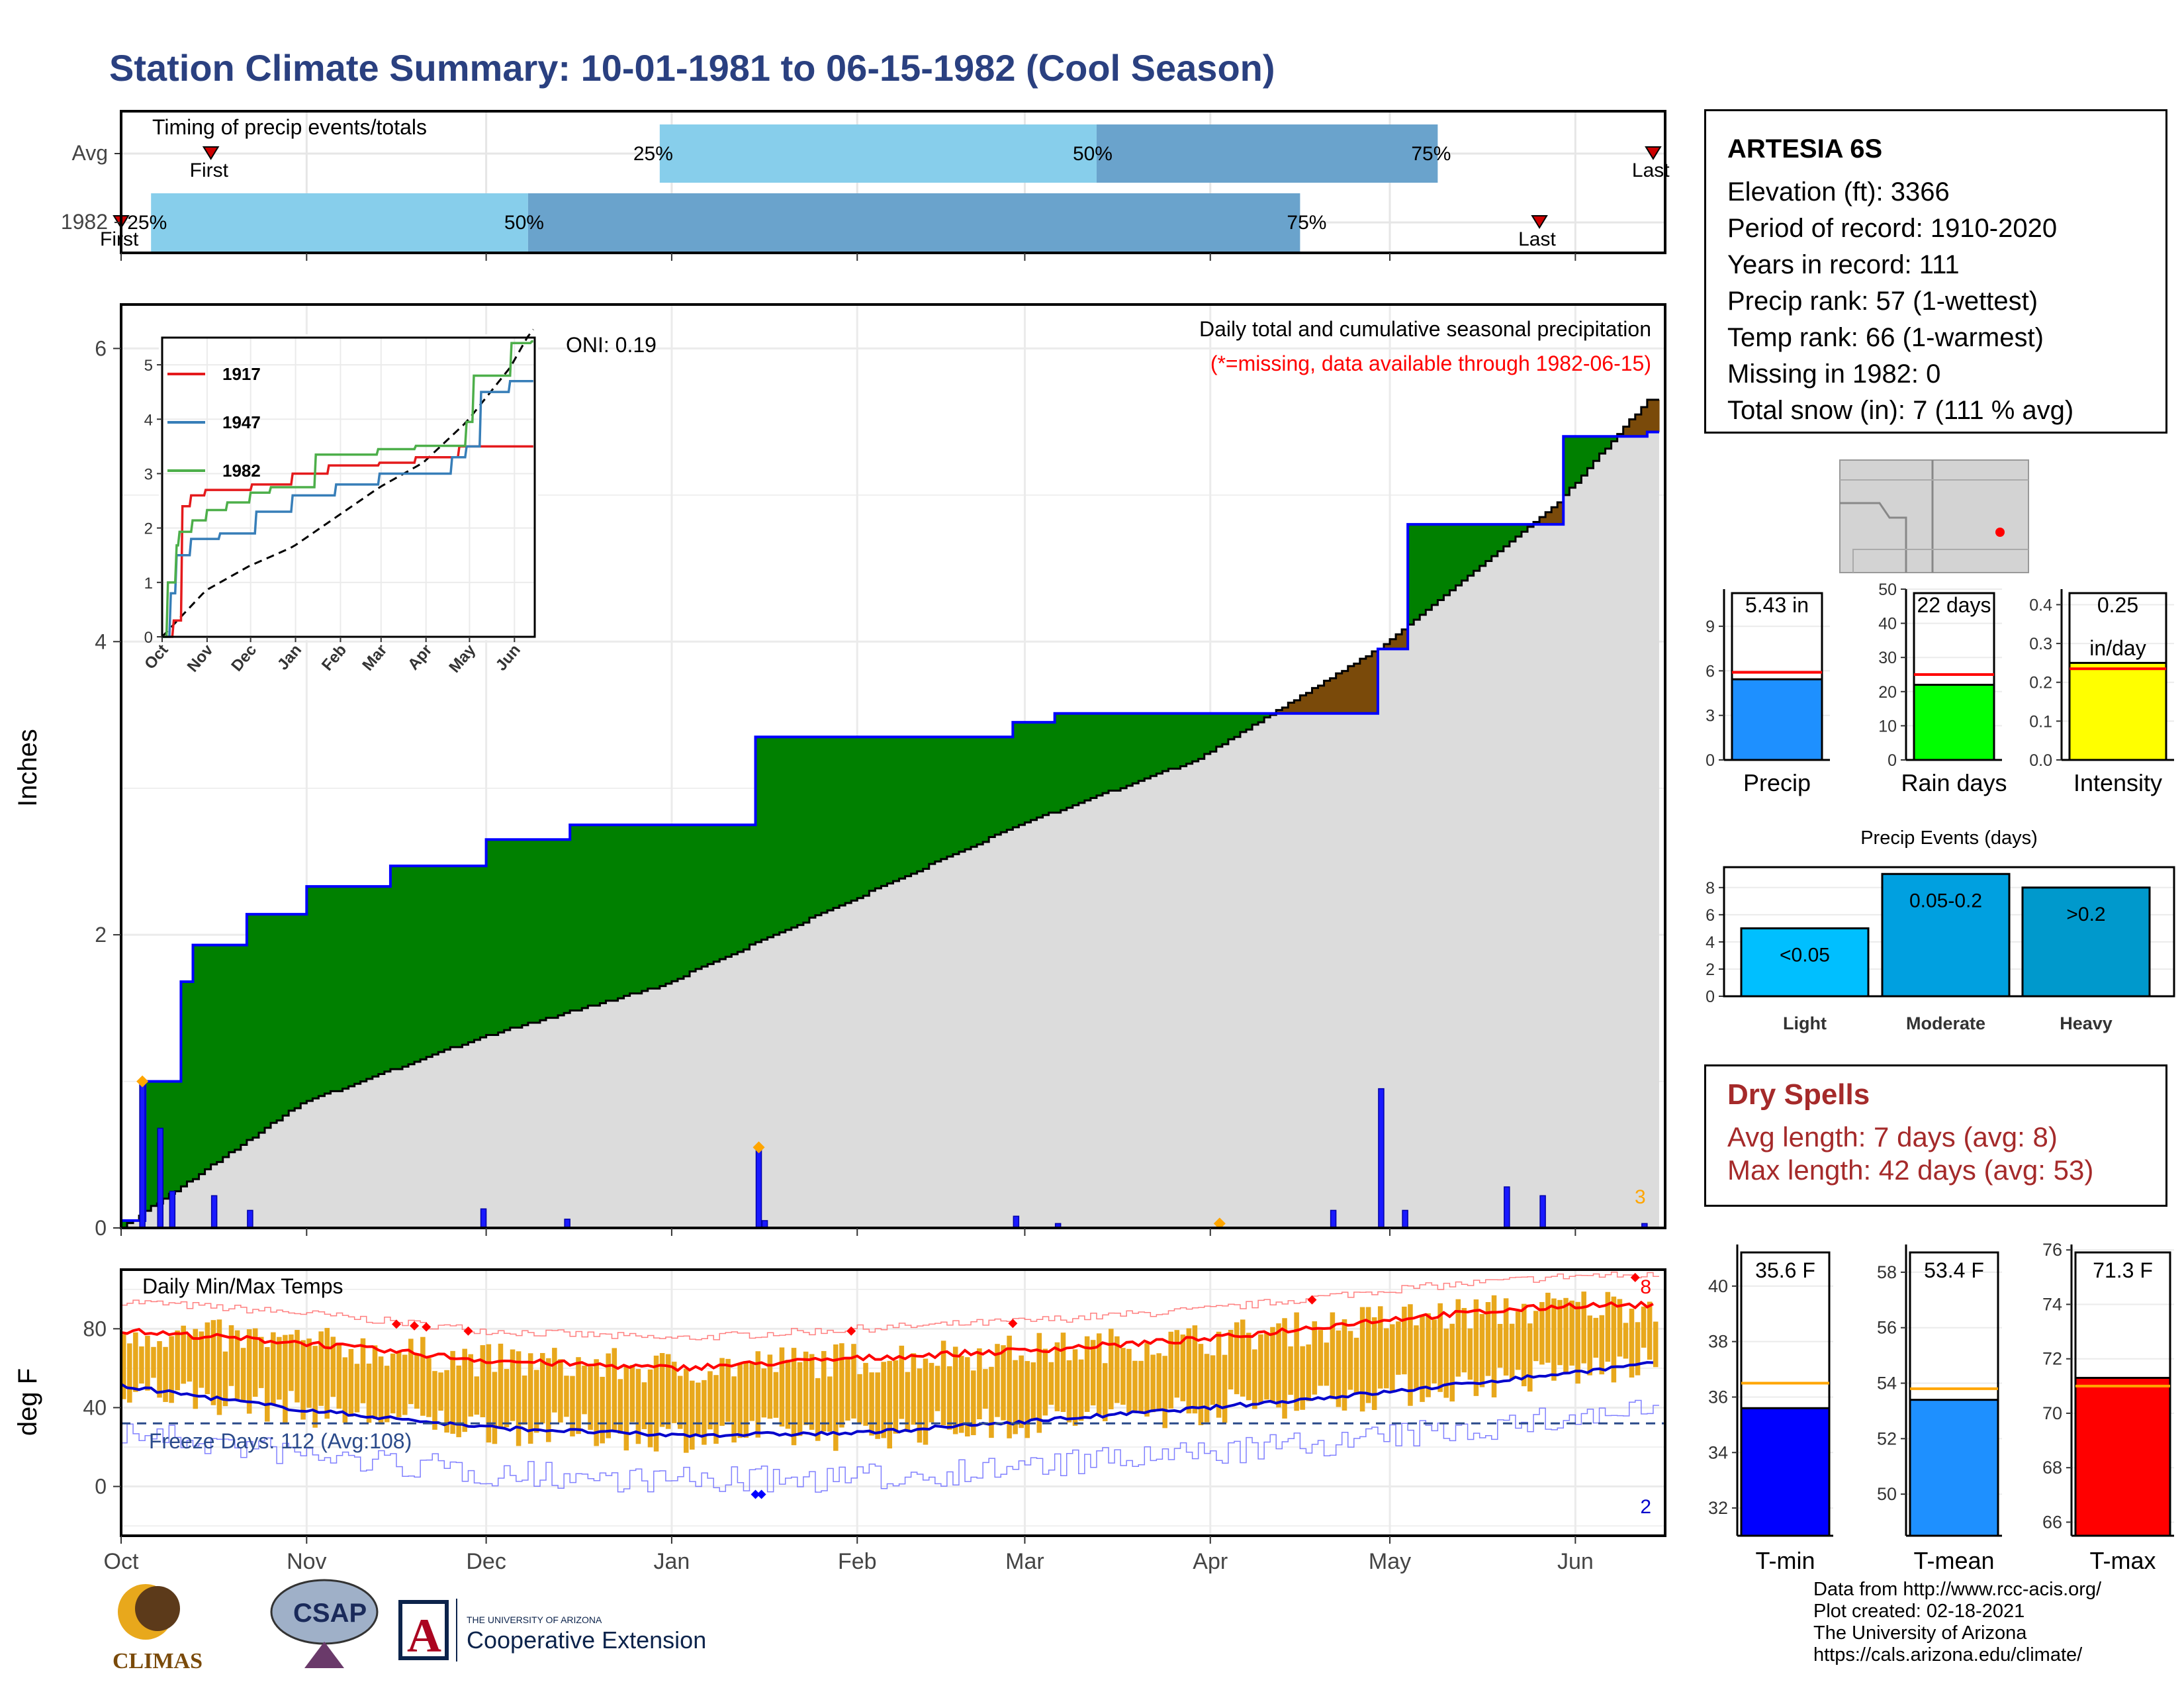  What do you see at coordinates (241, 422) in the screenshot?
I see `inset-legend-label: 1947` at bounding box center [241, 422].